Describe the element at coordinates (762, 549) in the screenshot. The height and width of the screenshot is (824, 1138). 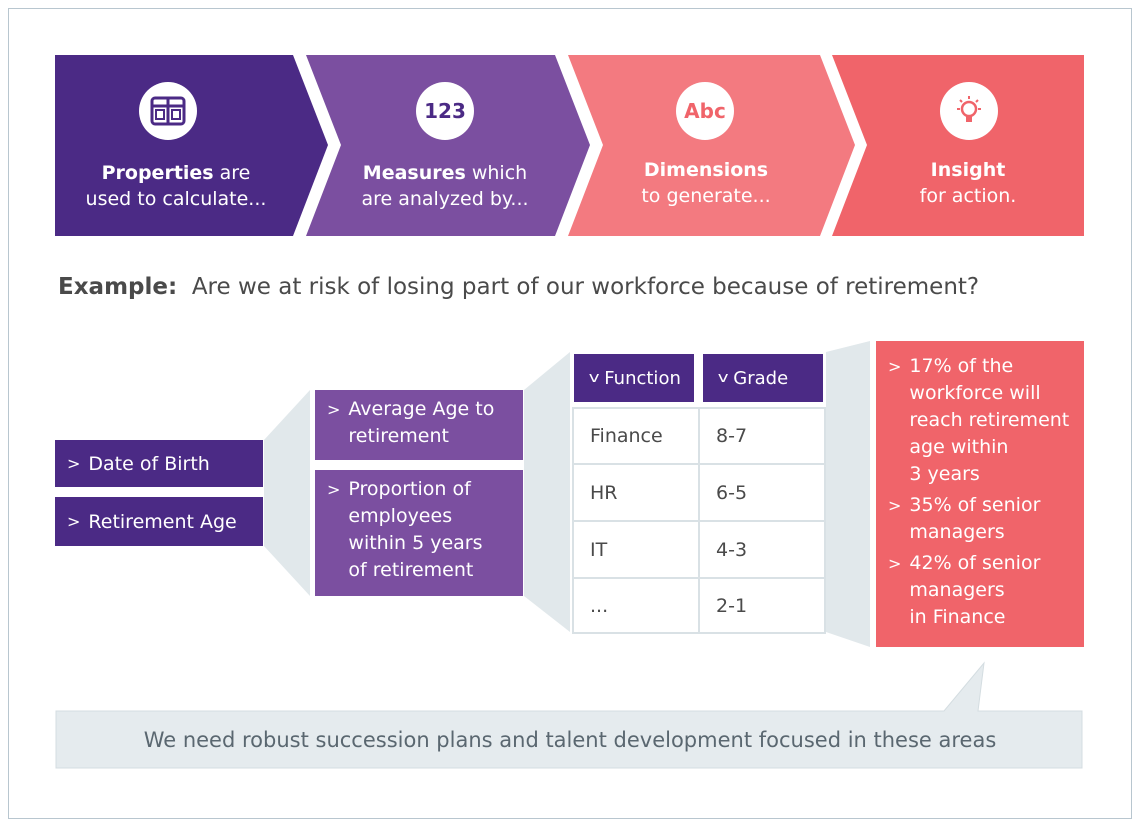
I see `table-cell: 4-3` at that location.